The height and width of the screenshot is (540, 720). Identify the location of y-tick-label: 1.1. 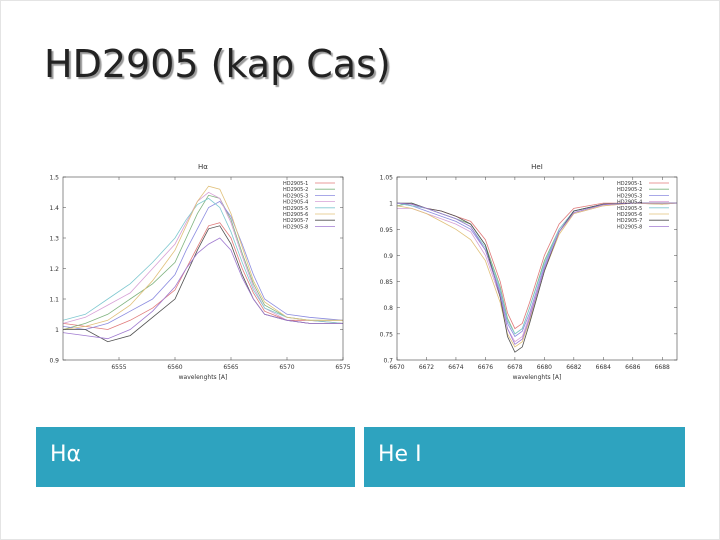
(54, 300).